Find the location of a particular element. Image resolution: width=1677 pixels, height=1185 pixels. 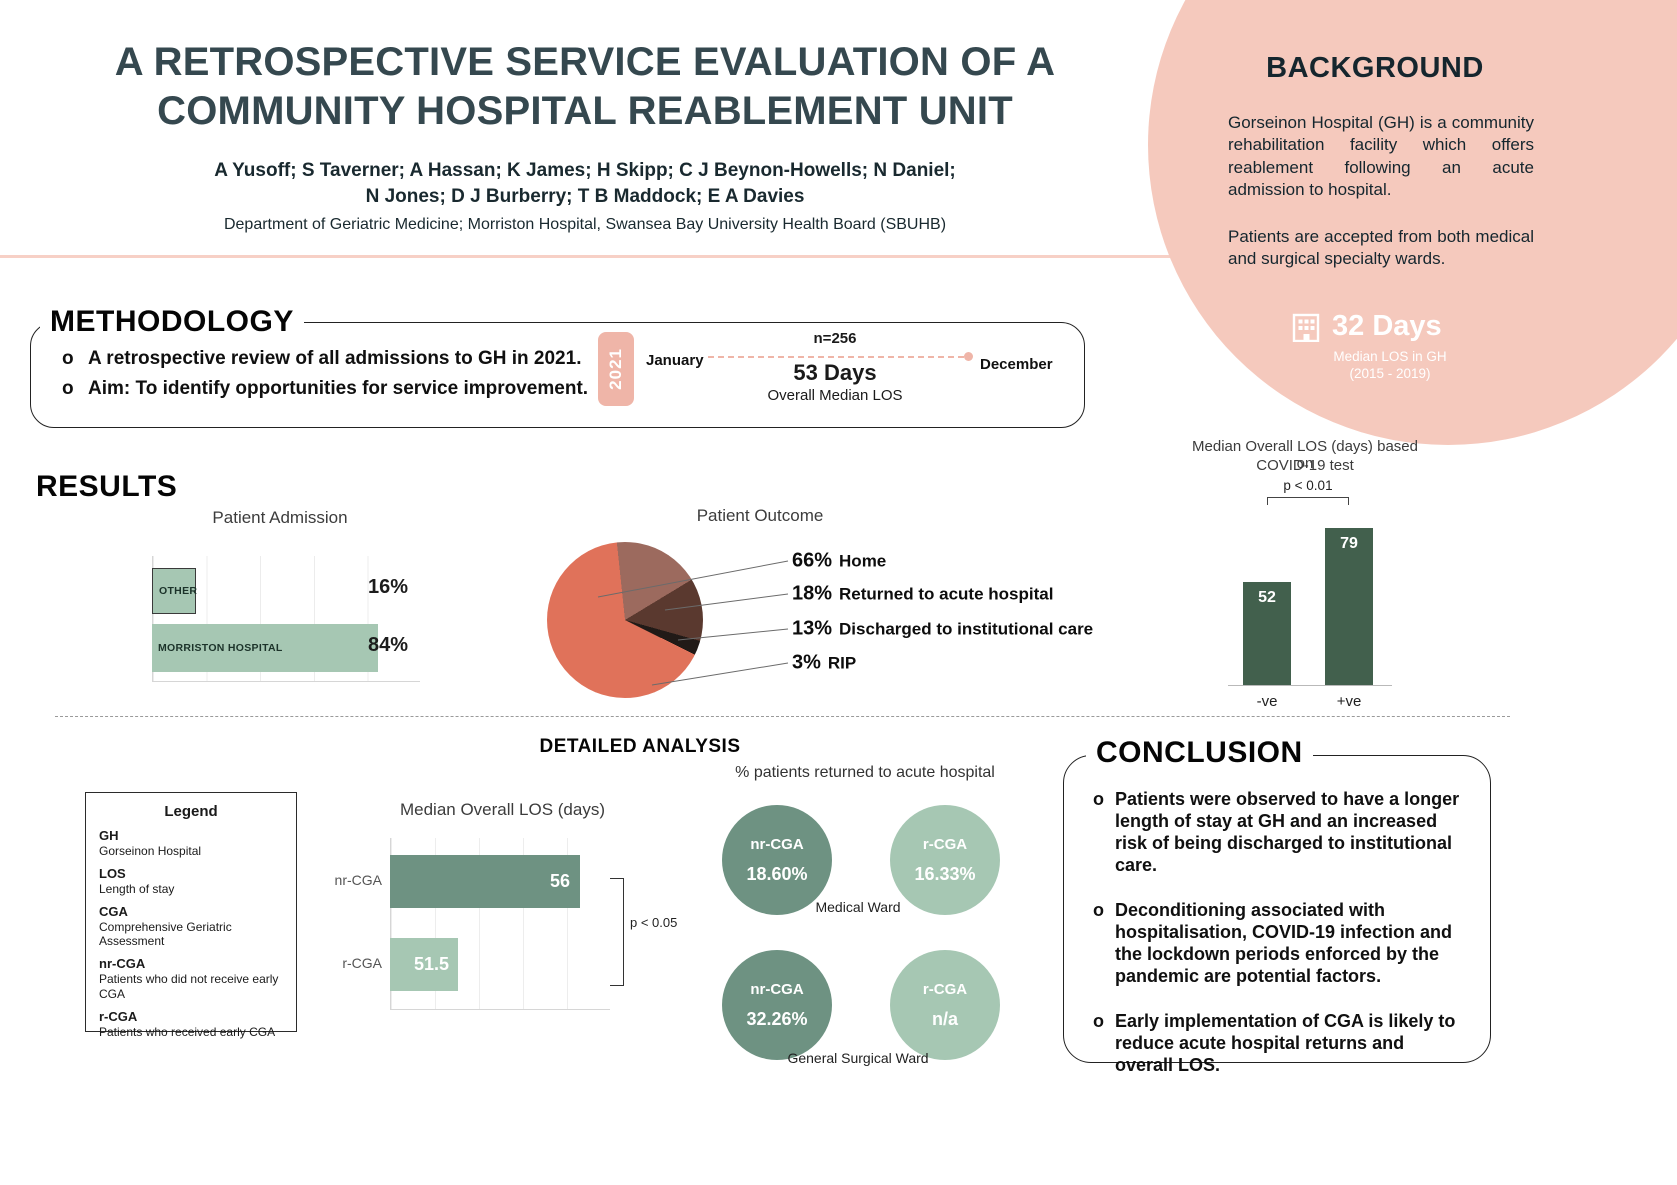

timeline-end-label: December is located at coordinates (1016, 364).